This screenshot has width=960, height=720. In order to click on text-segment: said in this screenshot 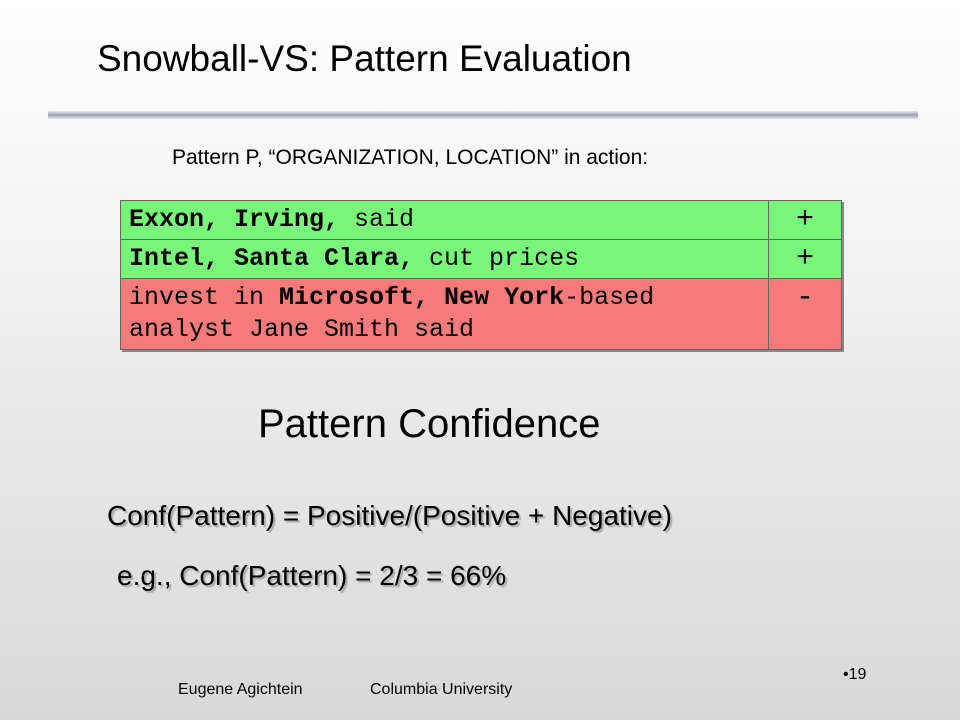, I will do `click(377, 219)`.